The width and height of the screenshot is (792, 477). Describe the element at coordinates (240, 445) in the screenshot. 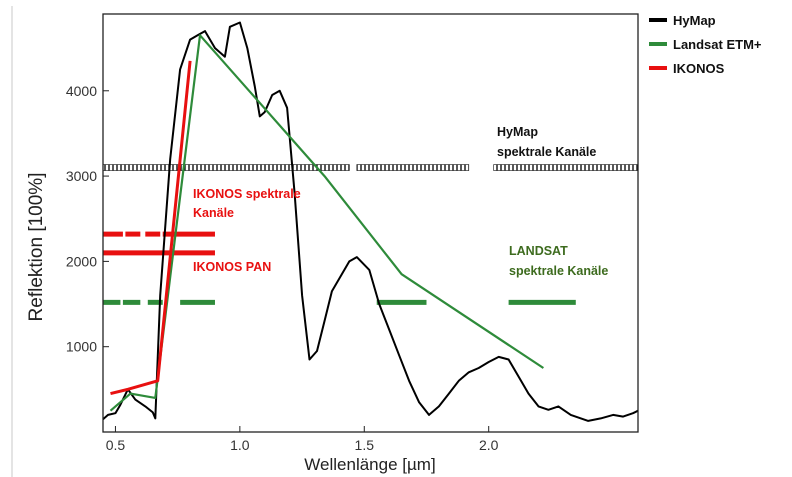

I see `x-tick-label: 1.0` at that location.